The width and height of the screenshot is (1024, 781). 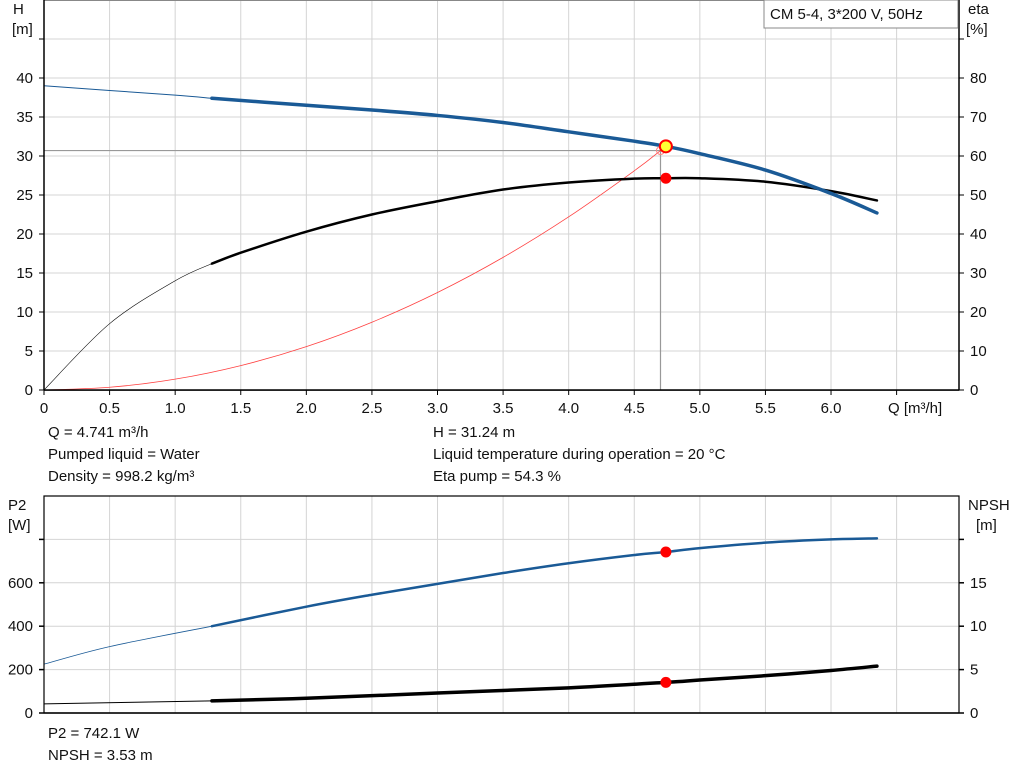 I want to click on h-operating-point, so click(x=665, y=146).